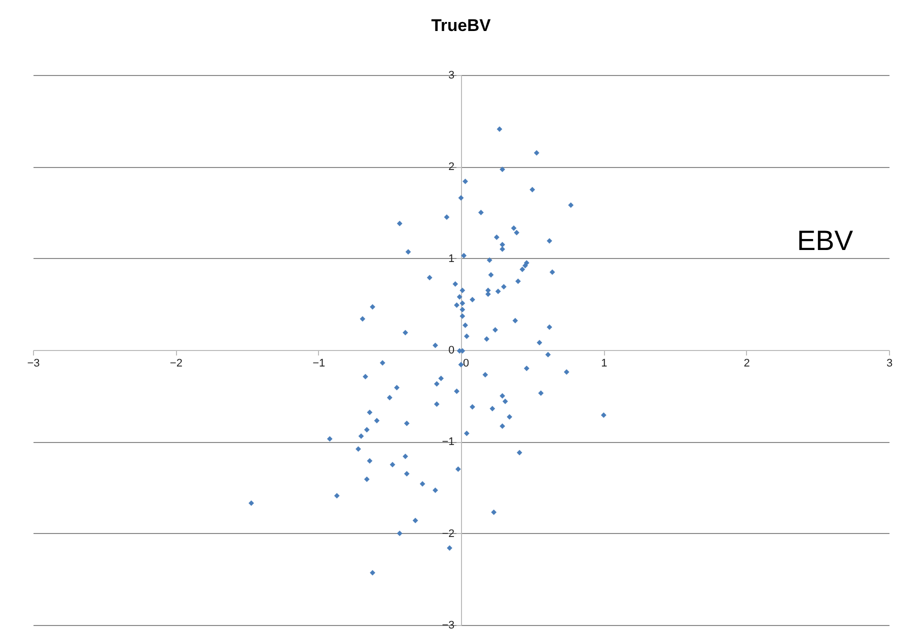  I want to click on x-tick-label: 2, so click(747, 364).